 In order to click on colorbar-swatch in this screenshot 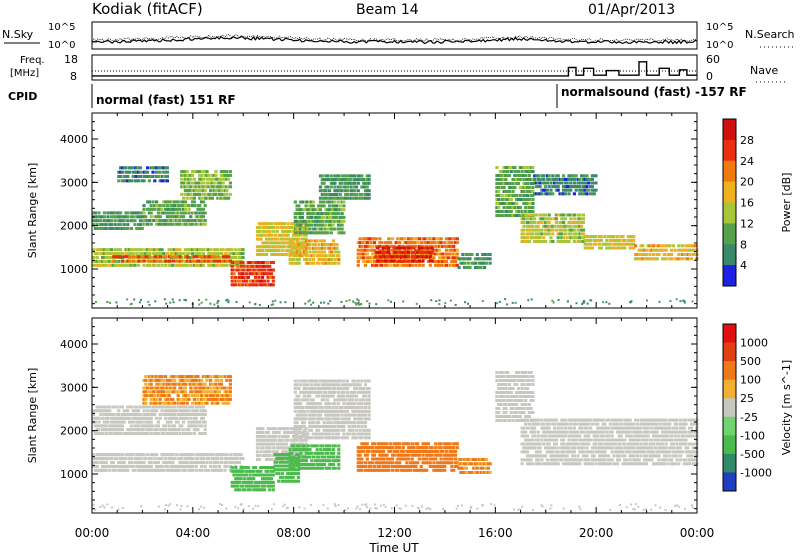, I will do `click(729, 192)`.